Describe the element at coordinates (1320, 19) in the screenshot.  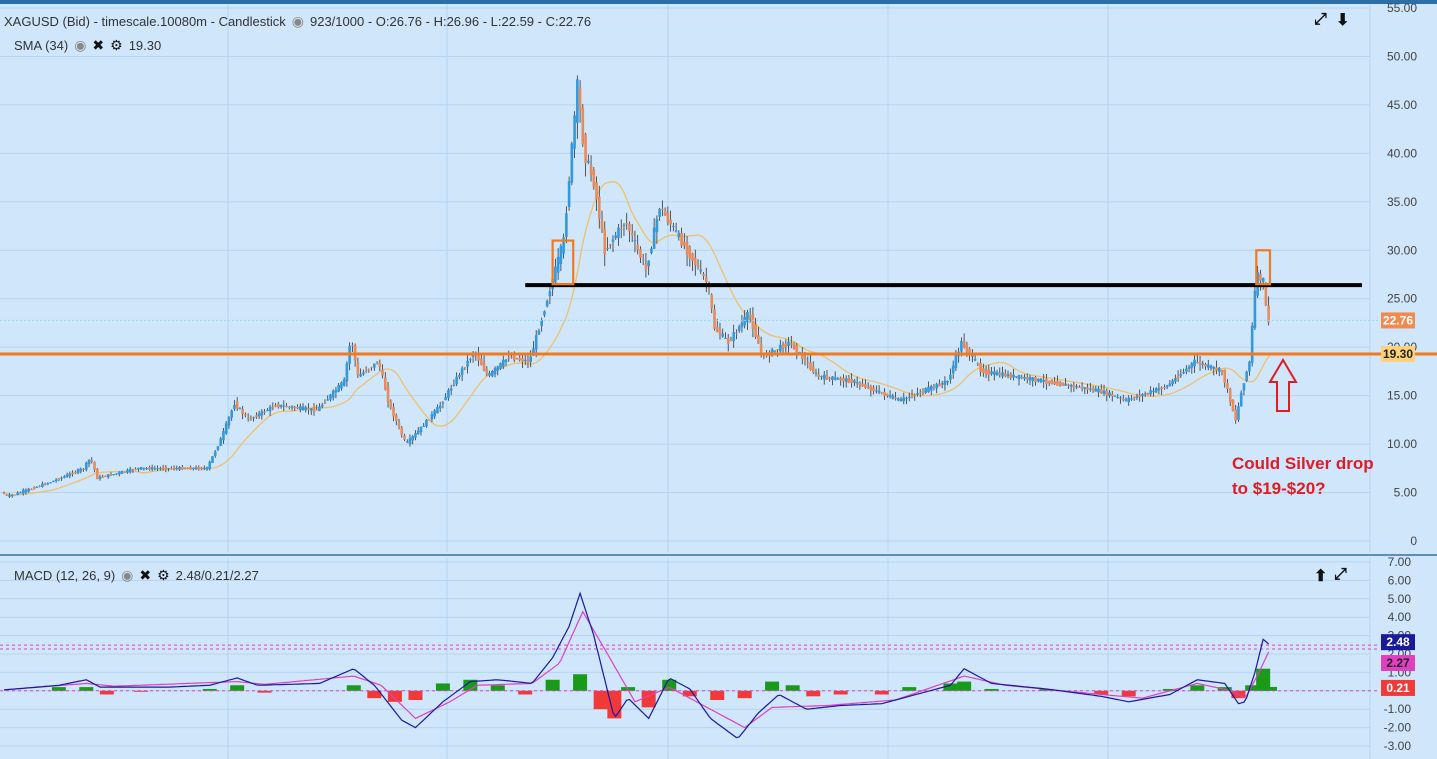
I see `expand-icon: ⤢` at that location.